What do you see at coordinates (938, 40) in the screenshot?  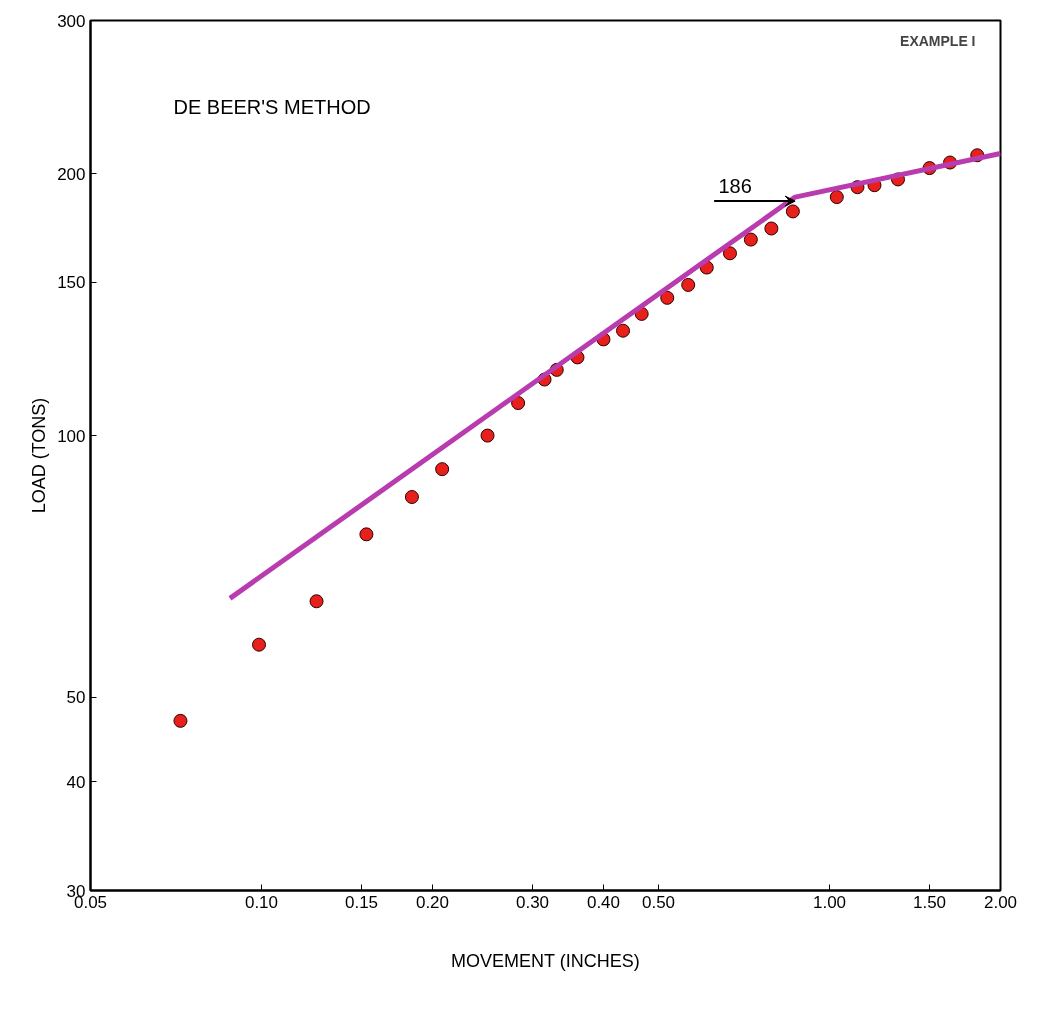 I see `annotation: EXAMPLE I` at bounding box center [938, 40].